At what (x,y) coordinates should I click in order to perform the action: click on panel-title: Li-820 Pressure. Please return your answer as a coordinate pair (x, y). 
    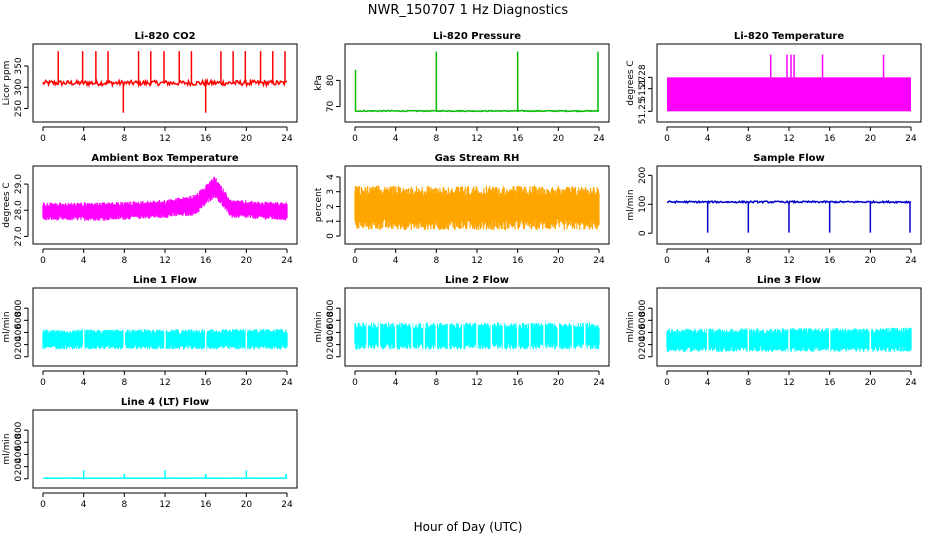
    Looking at the image, I should click on (477, 36).